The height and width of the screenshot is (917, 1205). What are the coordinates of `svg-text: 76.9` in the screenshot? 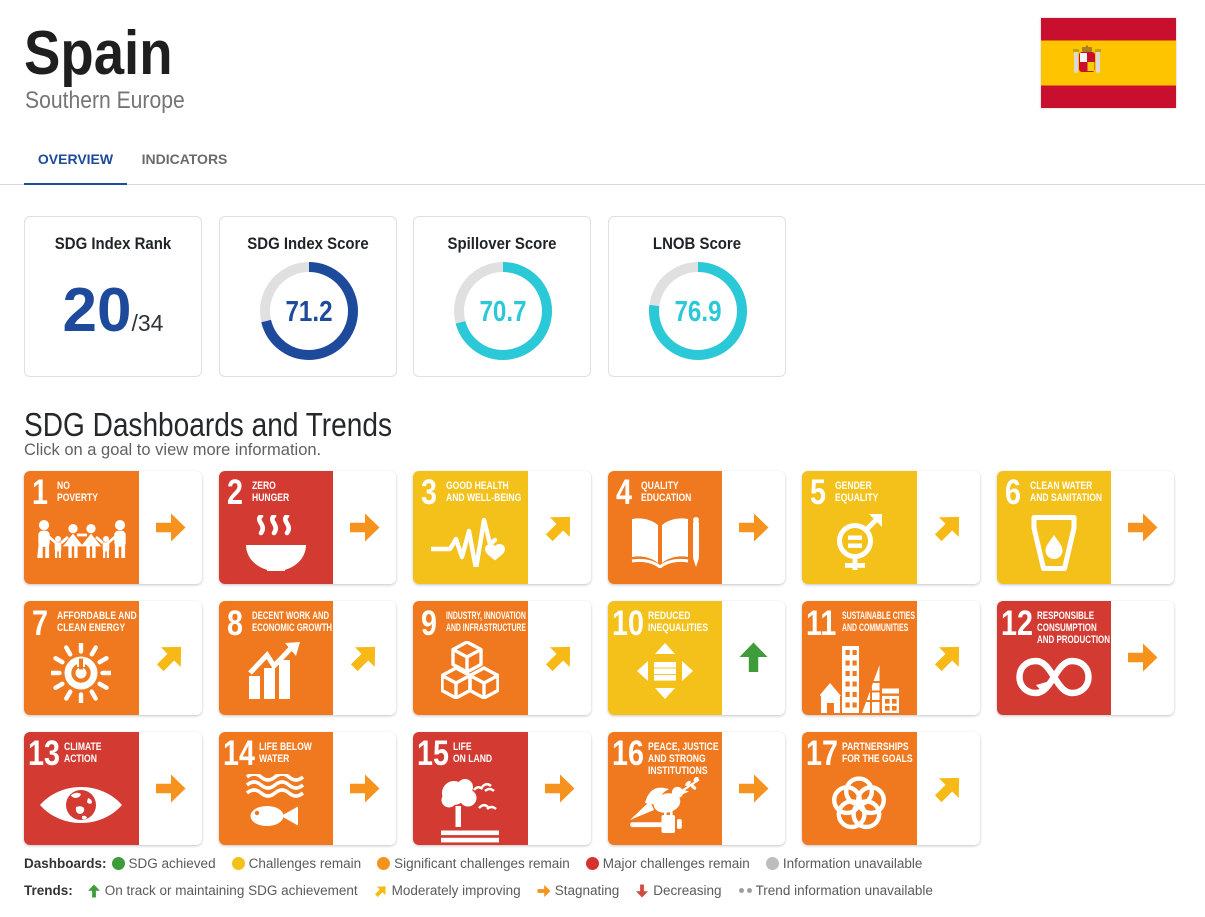 It's located at (697, 312).